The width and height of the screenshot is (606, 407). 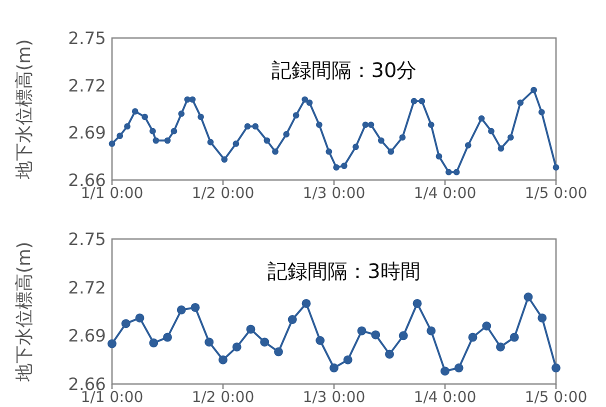 I want to click on text: 記録間隔：3時間, so click(x=344, y=271).